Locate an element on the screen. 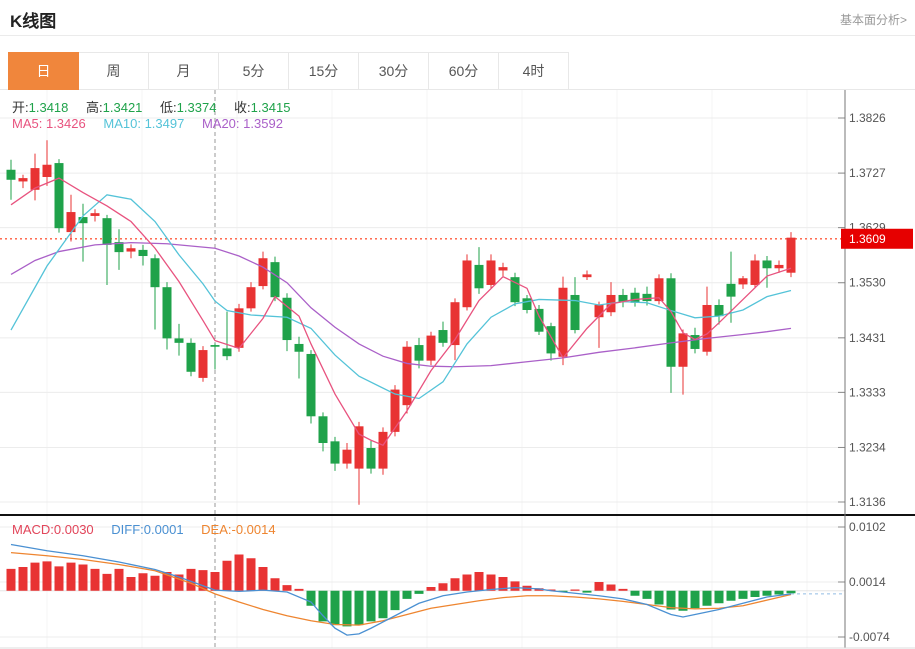  high-label: 高: is located at coordinates (94, 107).